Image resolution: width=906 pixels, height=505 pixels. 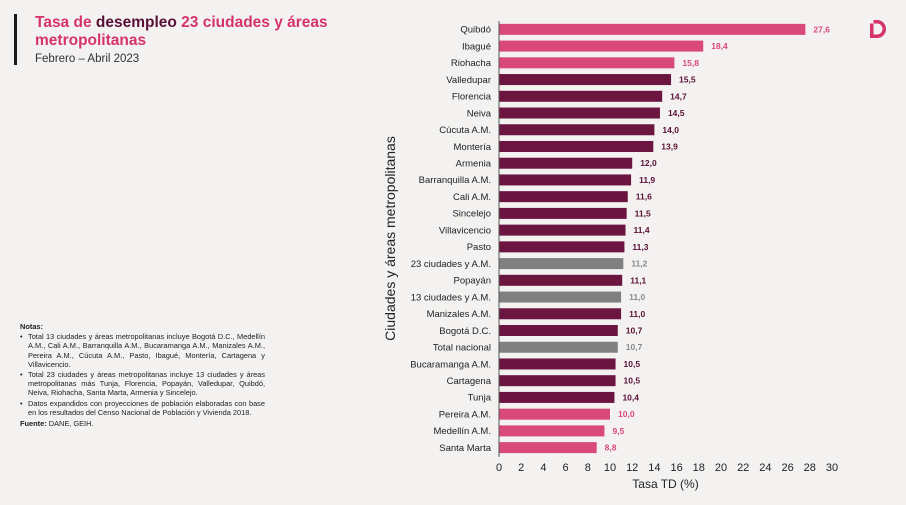 I want to click on x-tick-label: 10, so click(x=610, y=468).